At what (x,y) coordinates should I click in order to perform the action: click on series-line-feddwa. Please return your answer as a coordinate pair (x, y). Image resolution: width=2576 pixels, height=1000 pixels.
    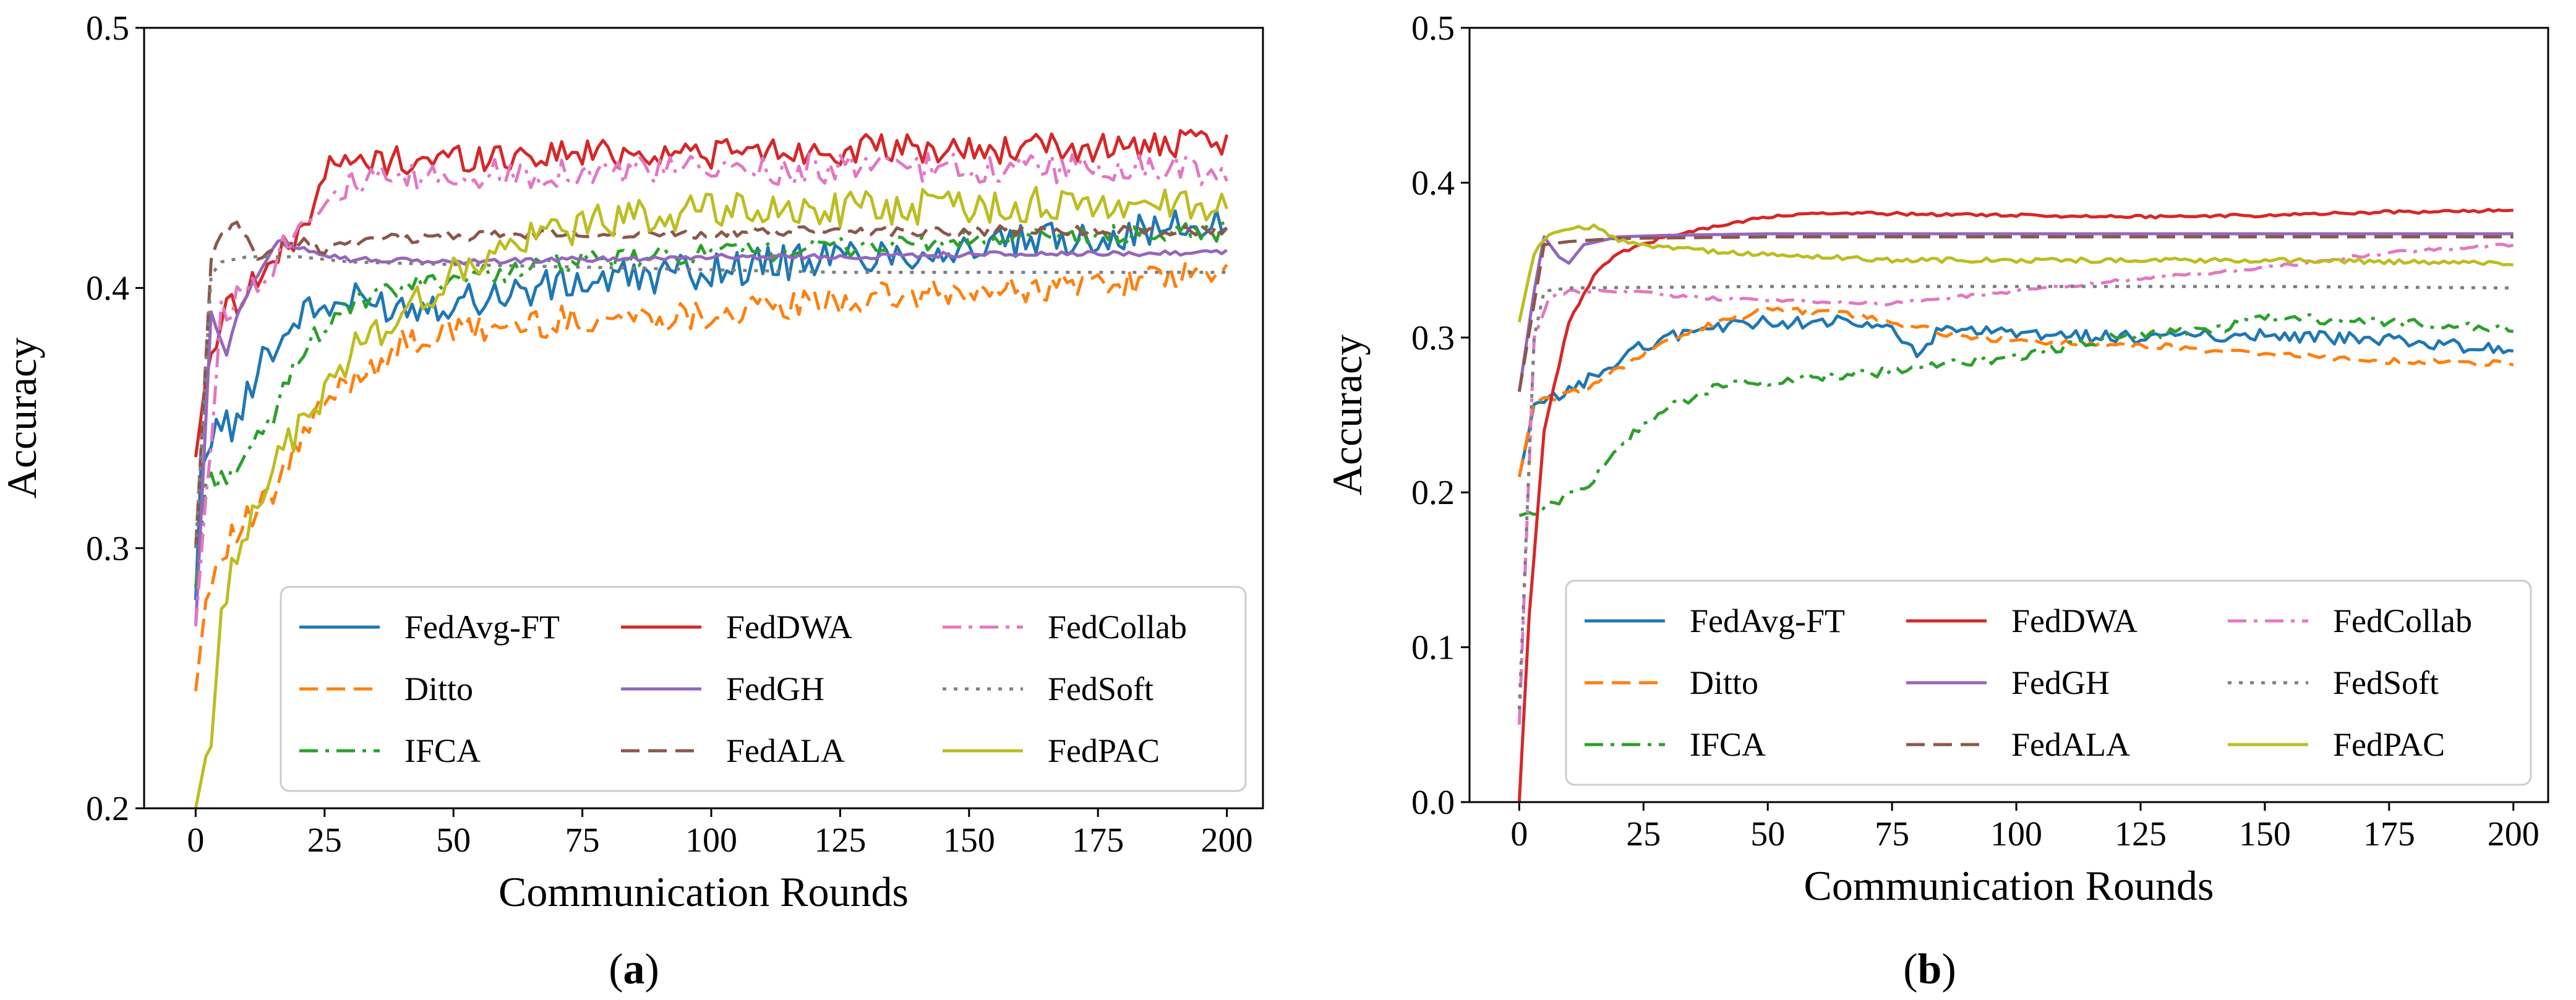
    Looking at the image, I should click on (711, 293).